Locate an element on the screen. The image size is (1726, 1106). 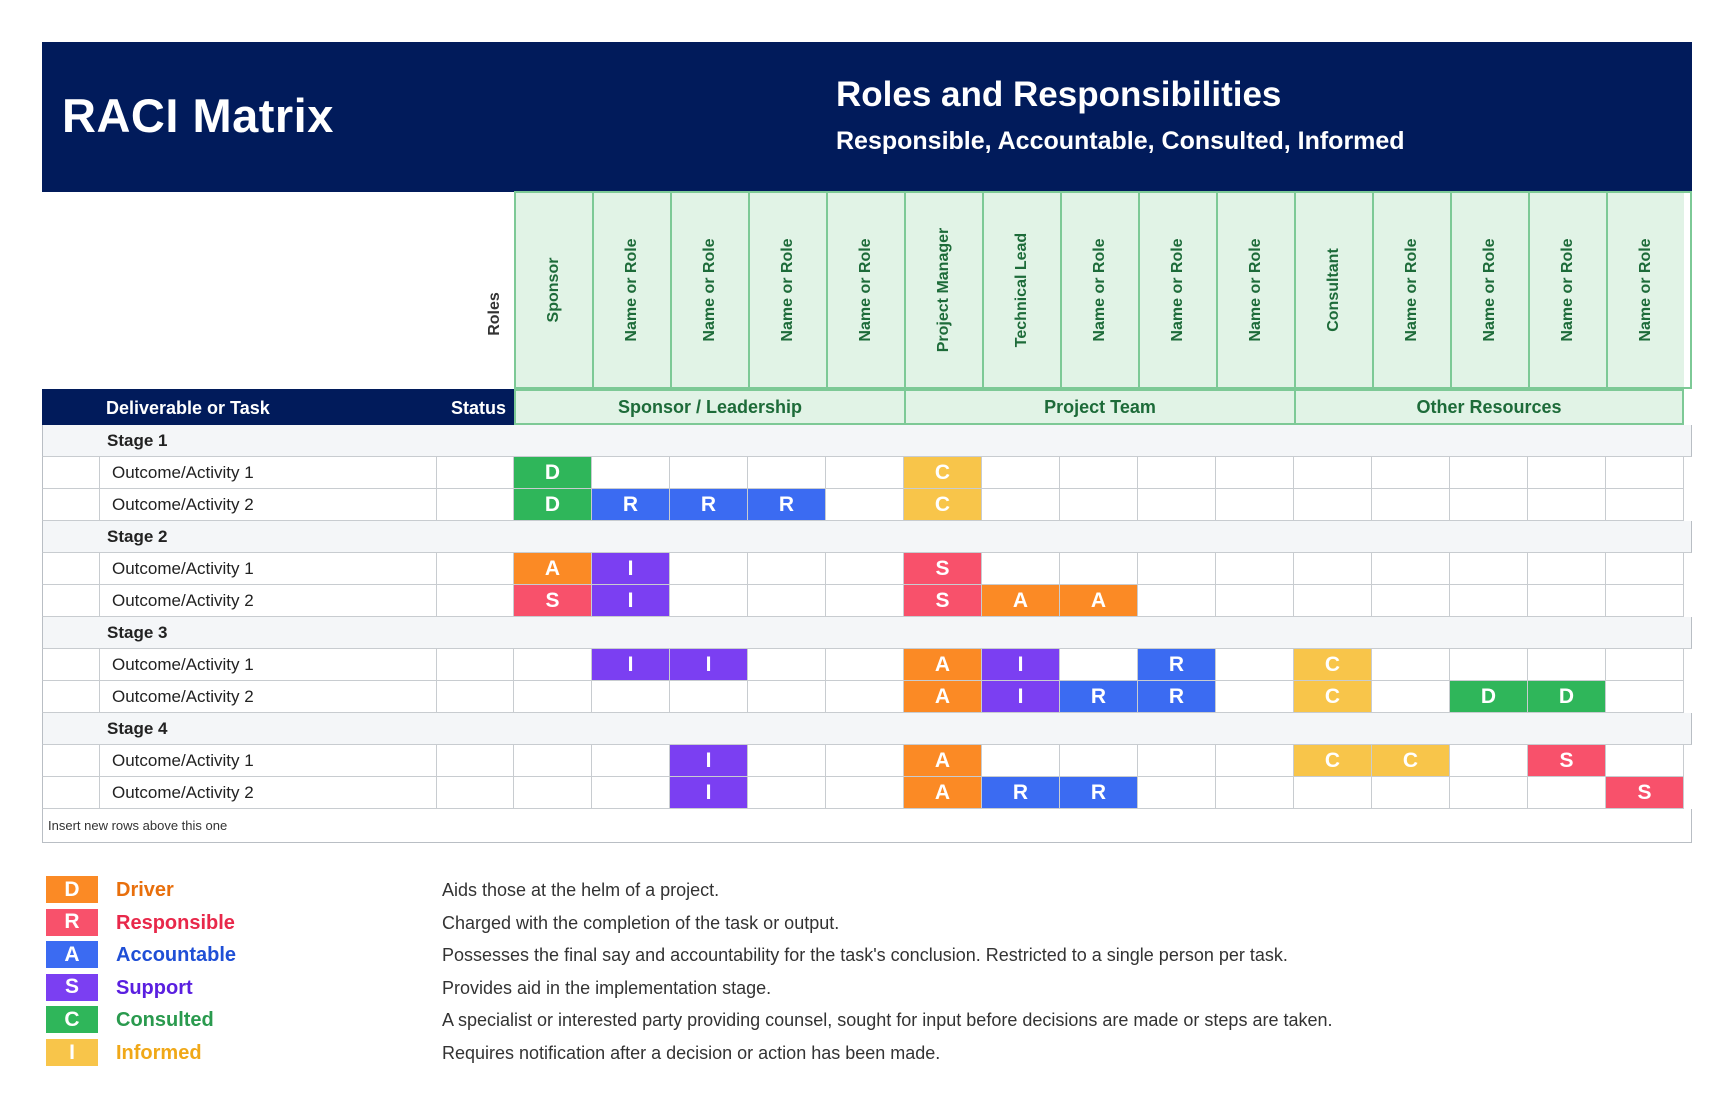
role-header-7: Technical Lead is located at coordinates (1021, 290).